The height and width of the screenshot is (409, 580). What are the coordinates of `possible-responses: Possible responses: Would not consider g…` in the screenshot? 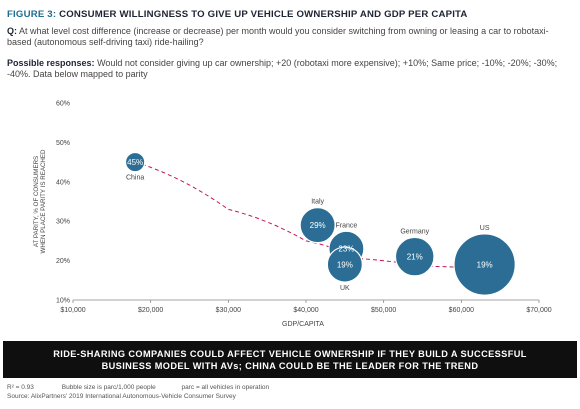 It's located at (289, 69).